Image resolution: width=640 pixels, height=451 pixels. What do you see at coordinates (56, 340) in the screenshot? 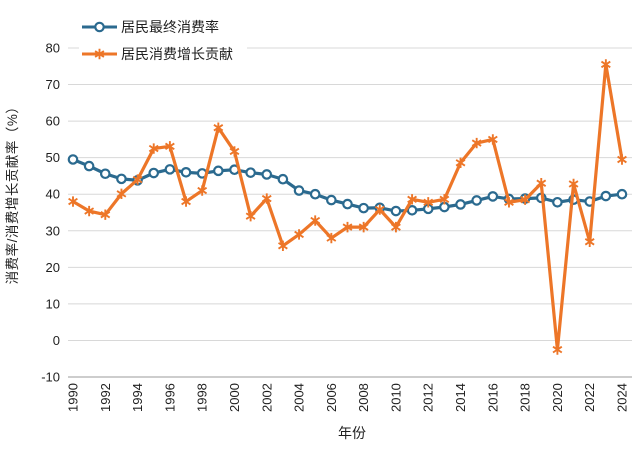
I see `y-tick-label: 0` at bounding box center [56, 340].